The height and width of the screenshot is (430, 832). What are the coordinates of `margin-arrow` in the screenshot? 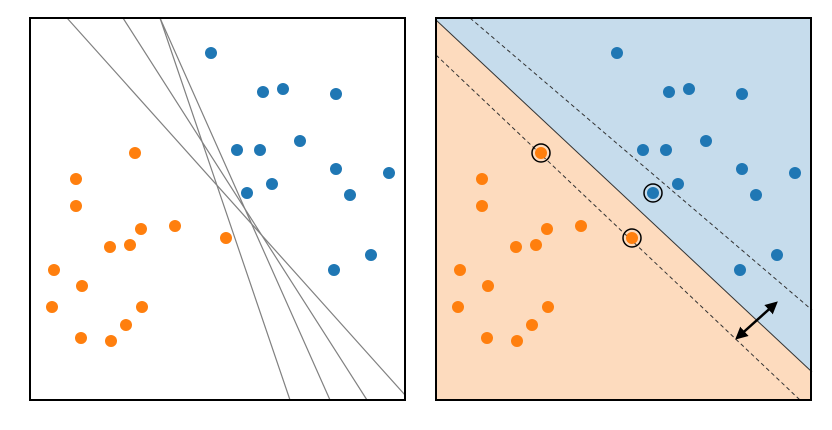 It's located at (756, 320).